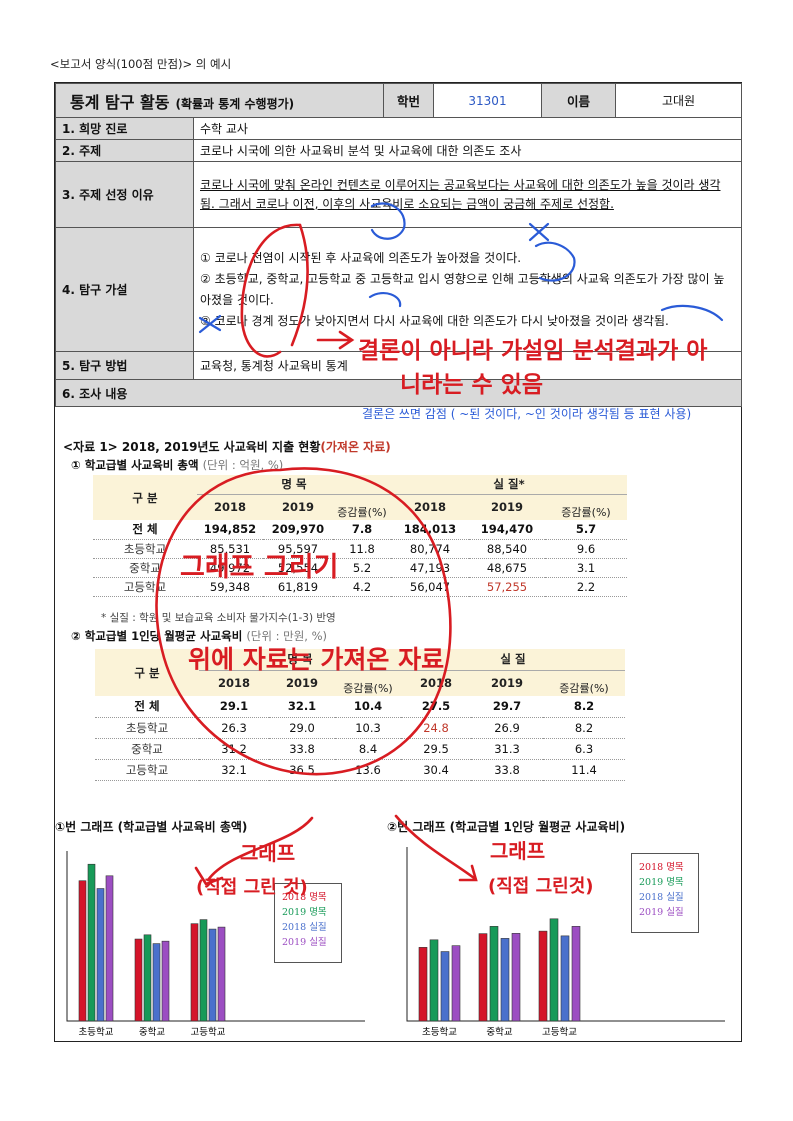 The image size is (793, 1121). What do you see at coordinates (120, 102) in the screenshot?
I see `title-text: 통계 탐구 활동` at bounding box center [120, 102].